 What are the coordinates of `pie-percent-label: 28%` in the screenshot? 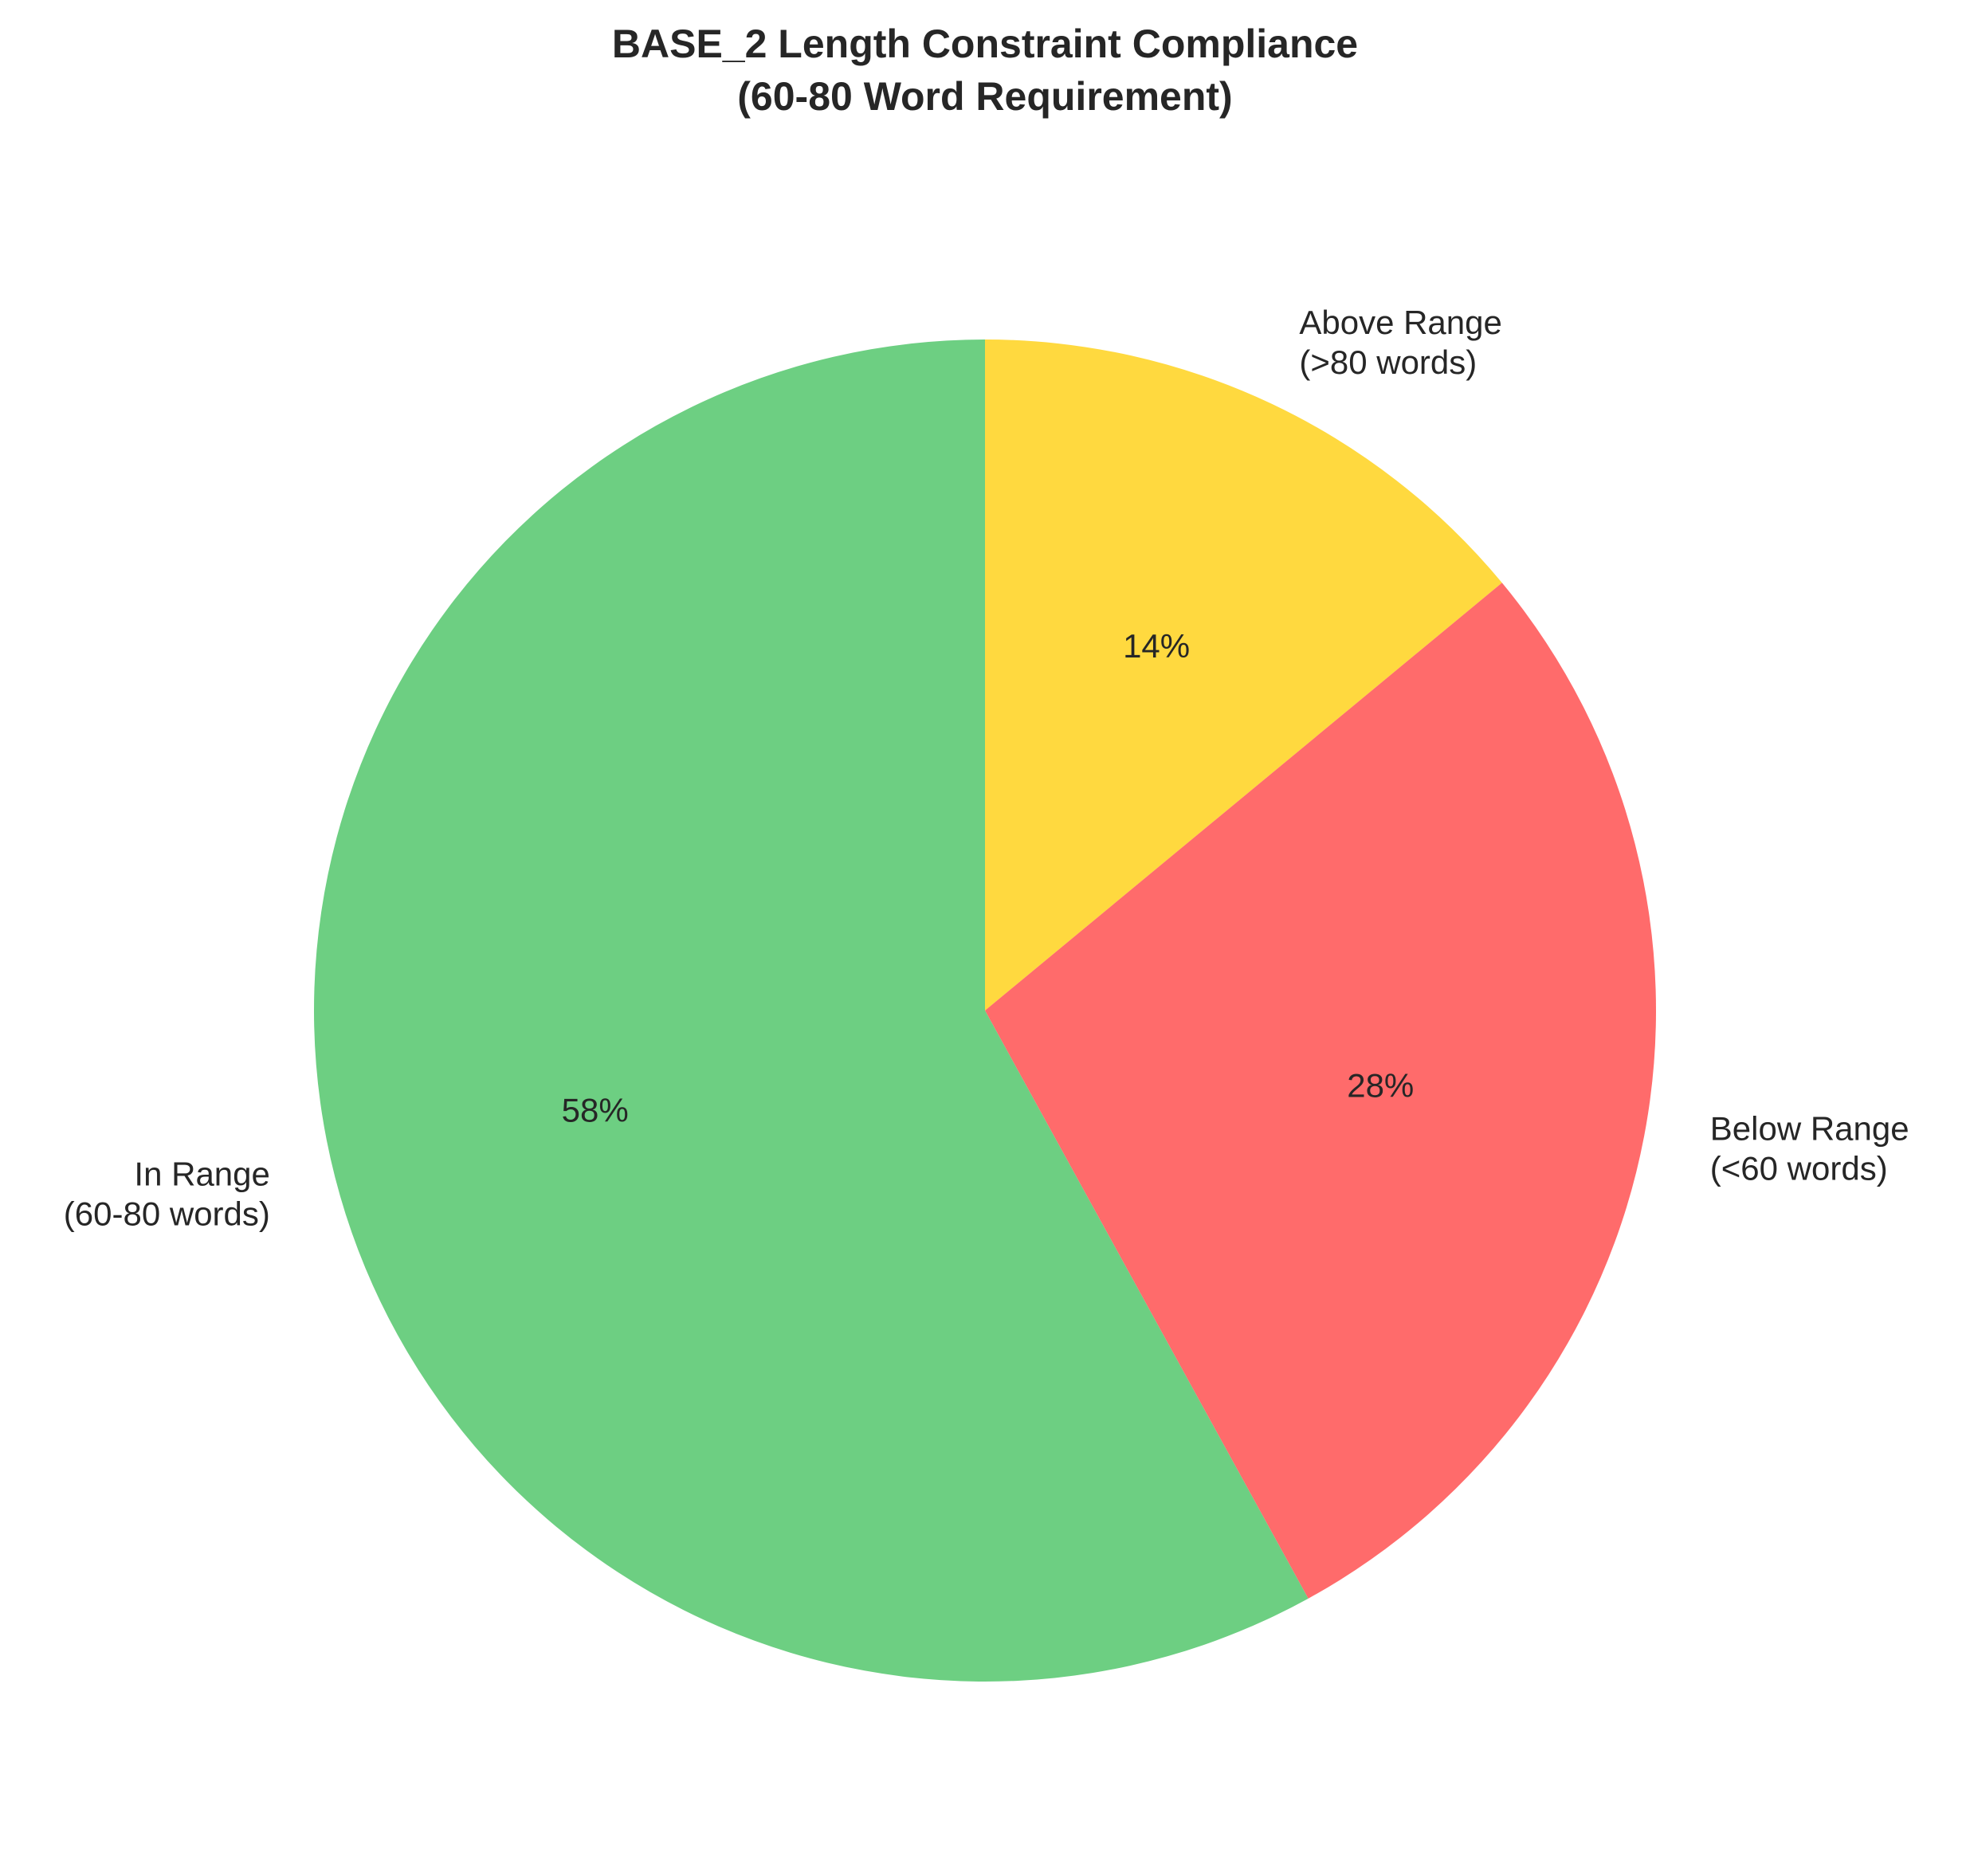 It's located at (1380, 1086).